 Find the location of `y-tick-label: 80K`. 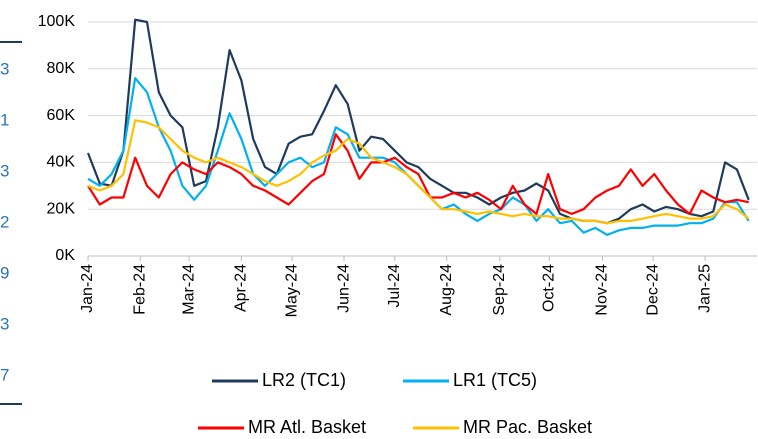

y-tick-label: 80K is located at coordinates (61, 68).